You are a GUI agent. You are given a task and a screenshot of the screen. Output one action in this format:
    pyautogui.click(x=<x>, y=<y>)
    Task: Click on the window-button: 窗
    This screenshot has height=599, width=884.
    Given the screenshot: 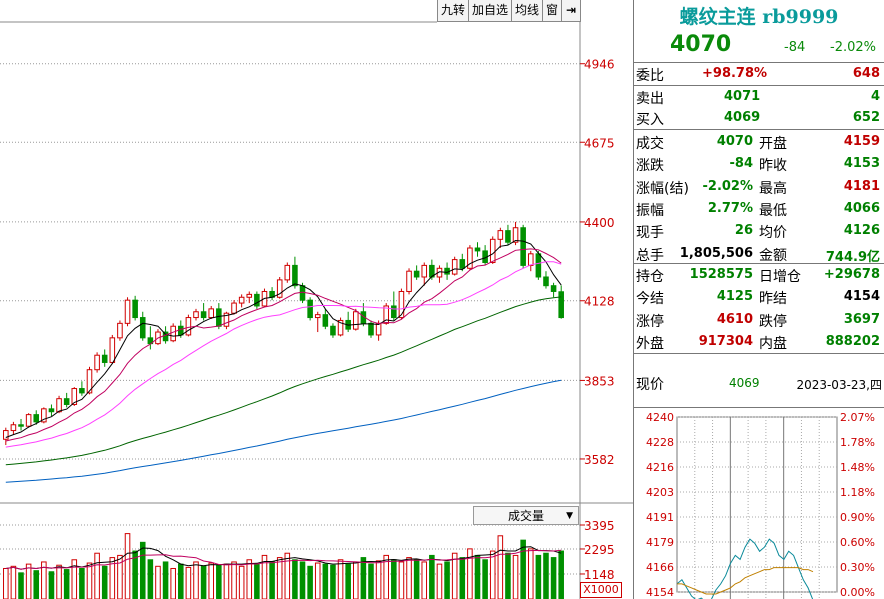 What is the action you would take?
    pyautogui.click(x=553, y=11)
    